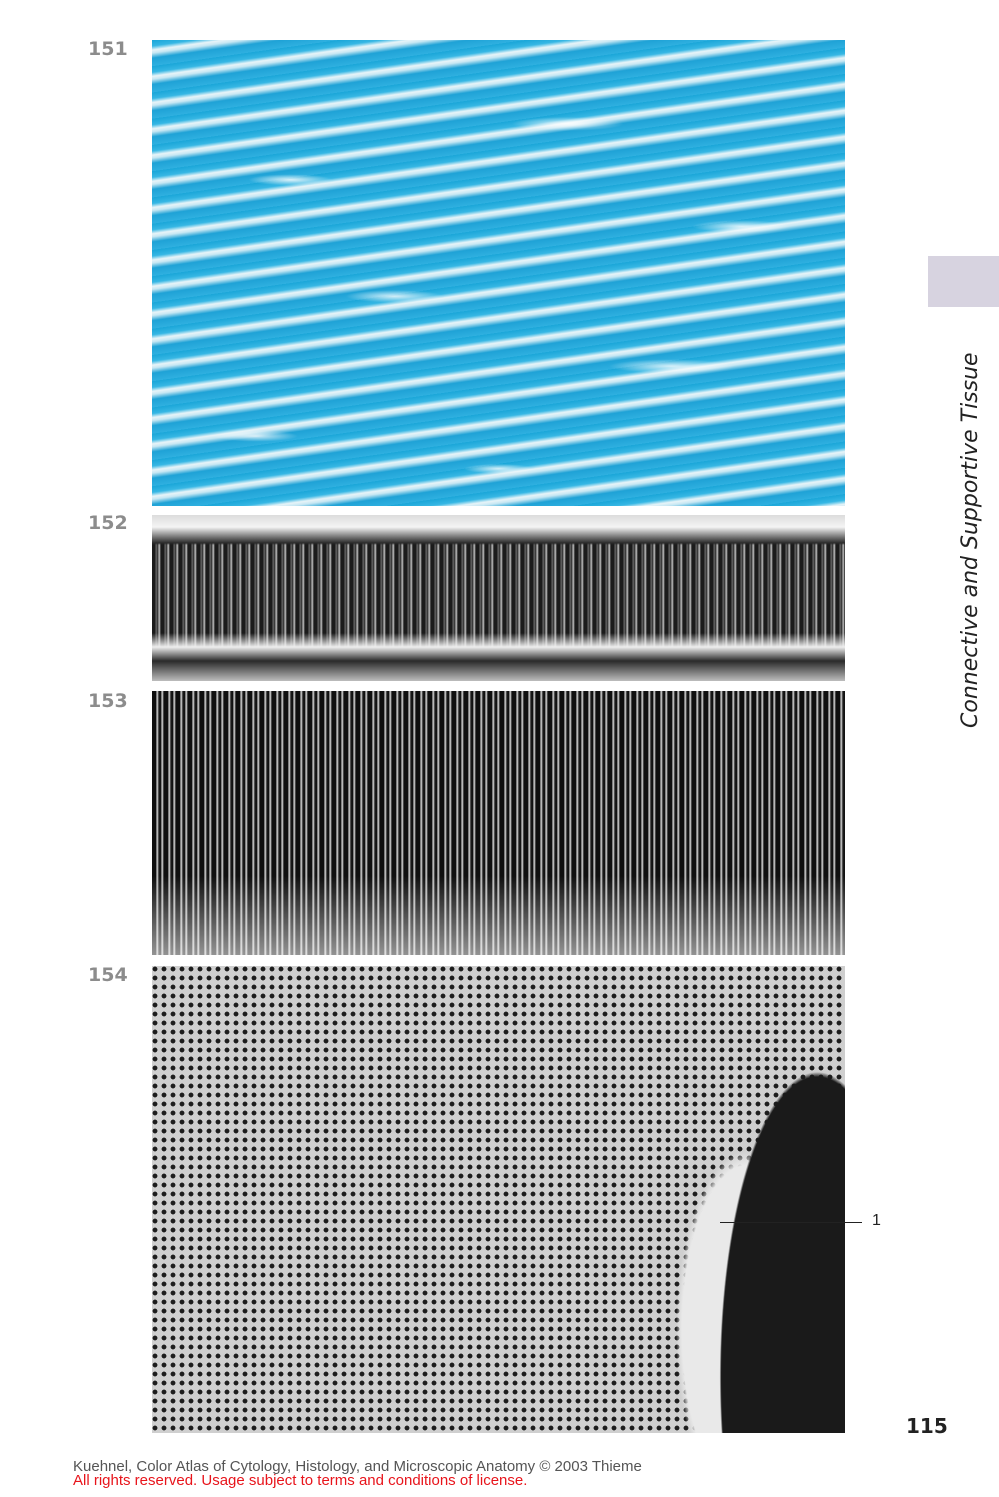 This screenshot has width=999, height=1497. What do you see at coordinates (791, 1222) in the screenshot?
I see `annotation-leader-line` at bounding box center [791, 1222].